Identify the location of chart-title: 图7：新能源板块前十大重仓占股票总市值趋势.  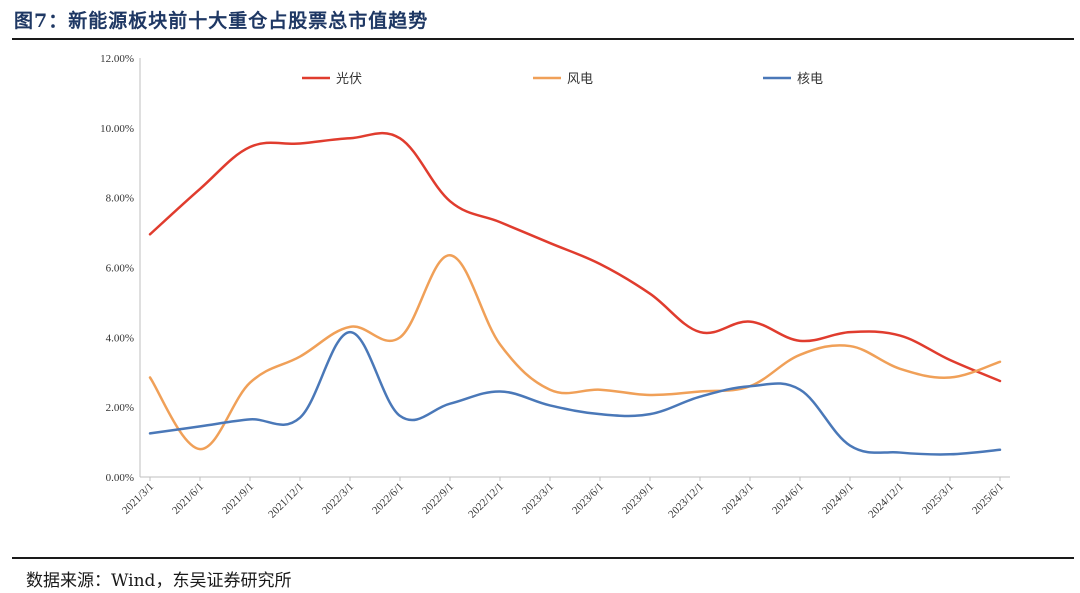
(221, 21).